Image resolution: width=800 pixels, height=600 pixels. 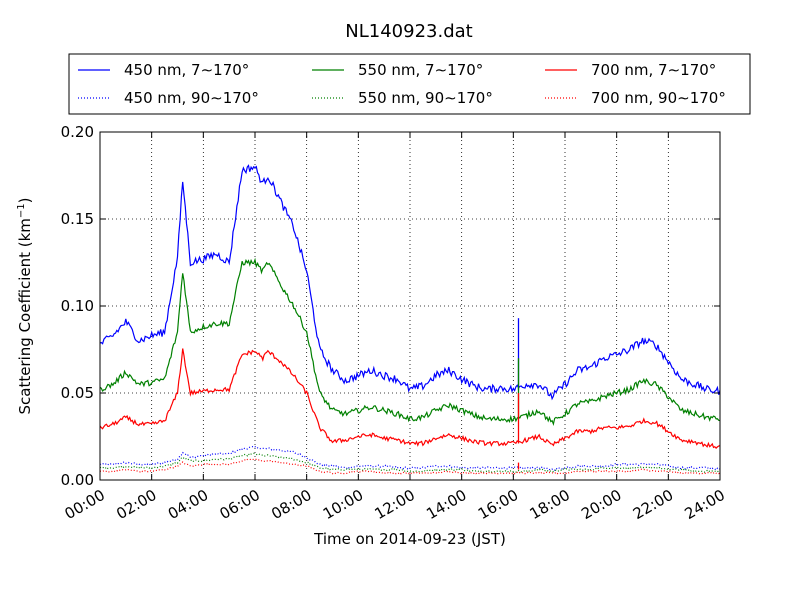 I want to click on y-axis-title-end: ), so click(x=25, y=200).